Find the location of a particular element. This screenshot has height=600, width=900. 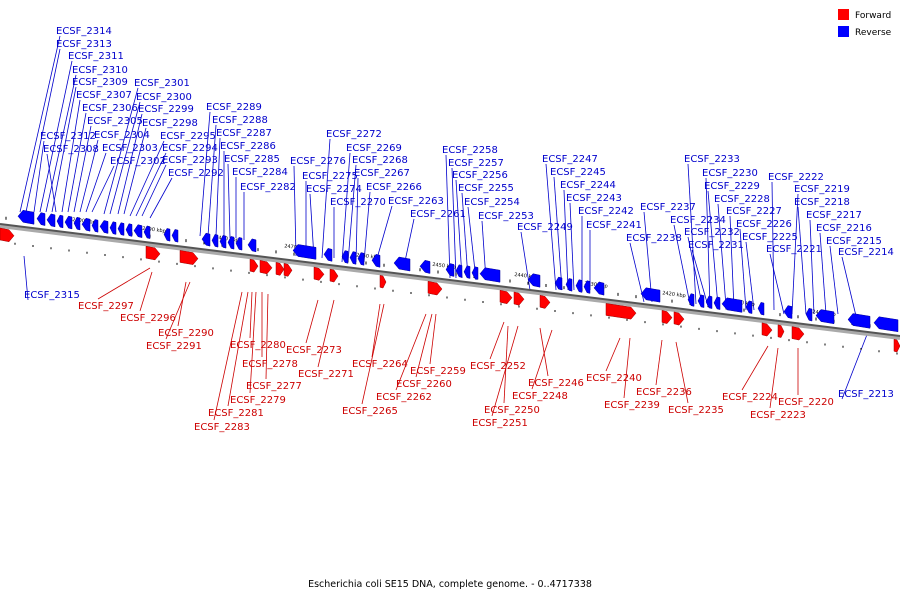

reverse-gene-label: ECSF_2315 is located at coordinates (52, 295).